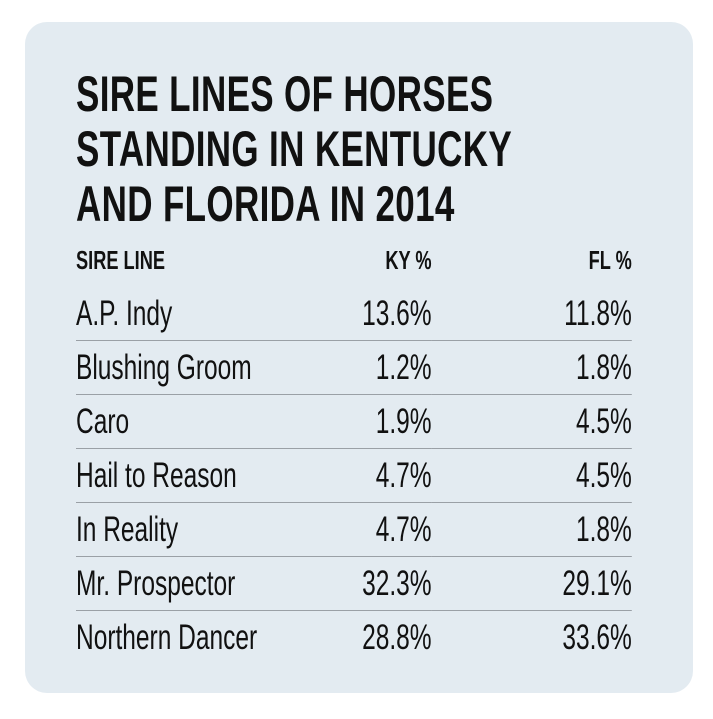  What do you see at coordinates (265, 204) in the screenshot?
I see `title-line: AND FLORIDA IN 2014` at bounding box center [265, 204].